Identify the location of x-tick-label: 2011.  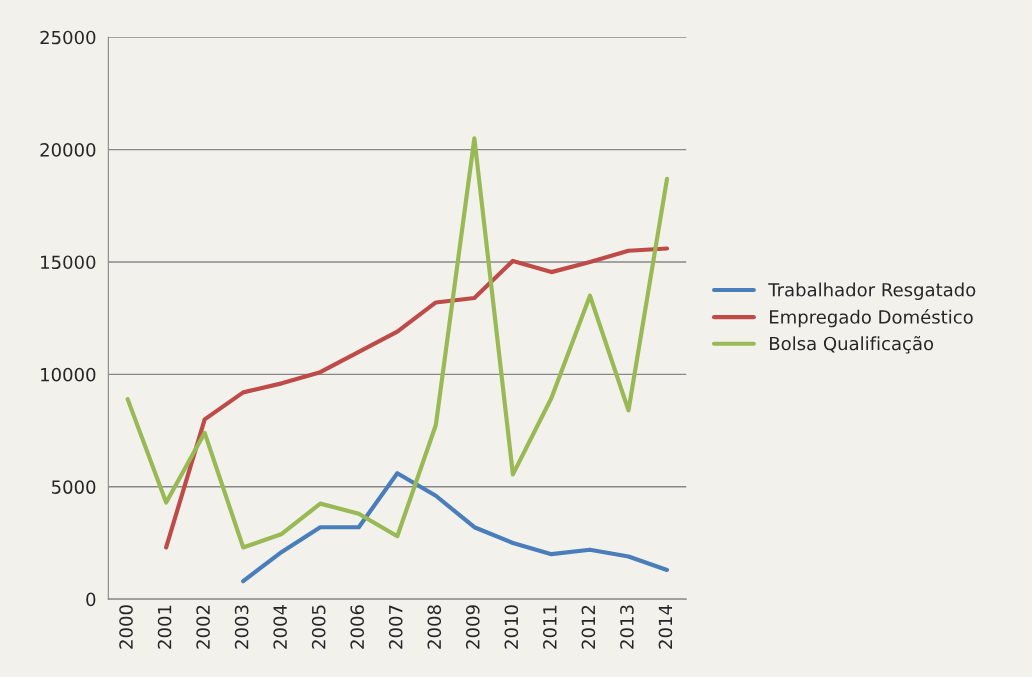
(550, 627).